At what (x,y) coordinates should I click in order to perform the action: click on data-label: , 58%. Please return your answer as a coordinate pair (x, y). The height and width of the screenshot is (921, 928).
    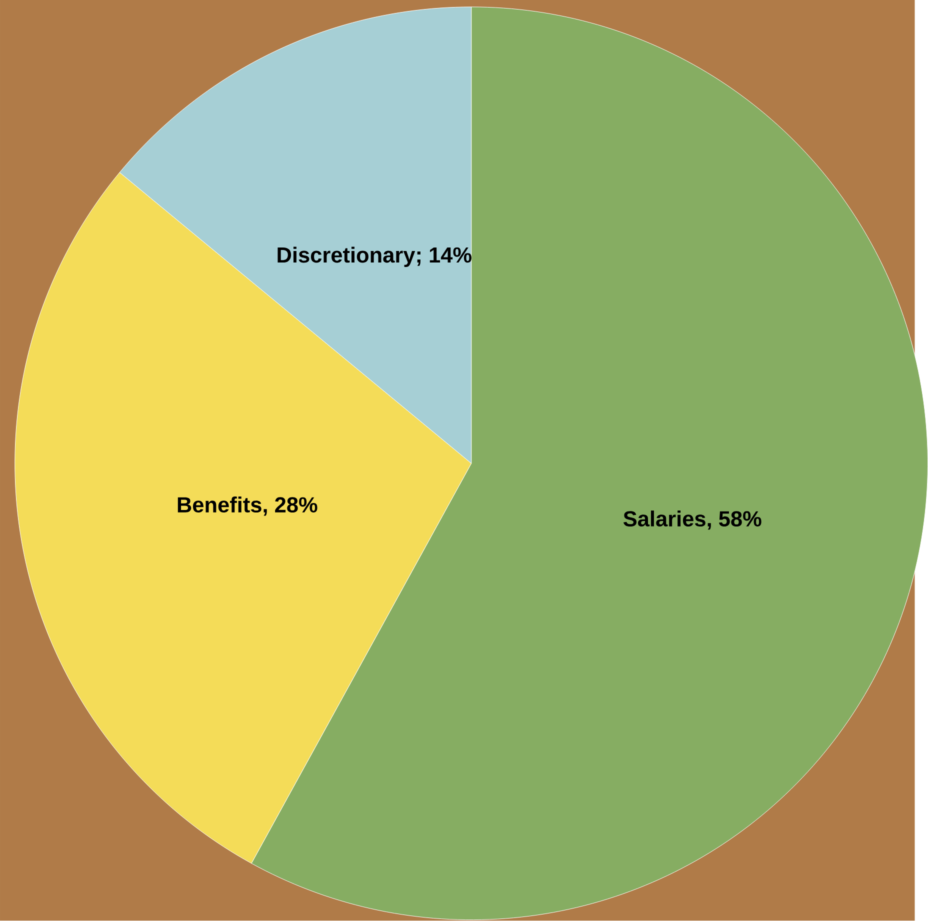
    Looking at the image, I should click on (735, 520).